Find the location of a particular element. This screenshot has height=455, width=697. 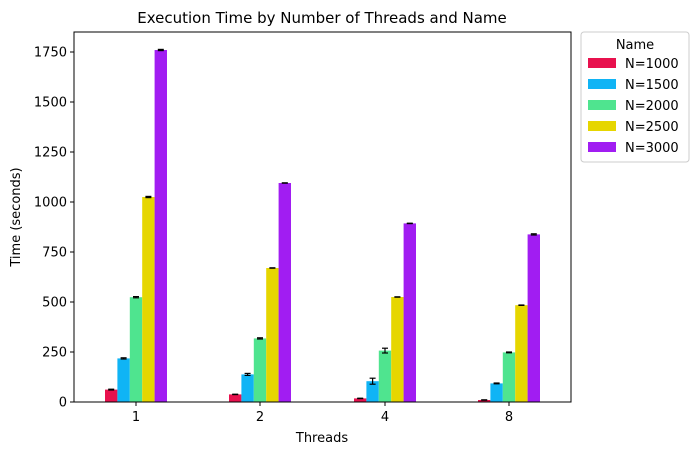

x-tick-label: 1 is located at coordinates (136, 417).